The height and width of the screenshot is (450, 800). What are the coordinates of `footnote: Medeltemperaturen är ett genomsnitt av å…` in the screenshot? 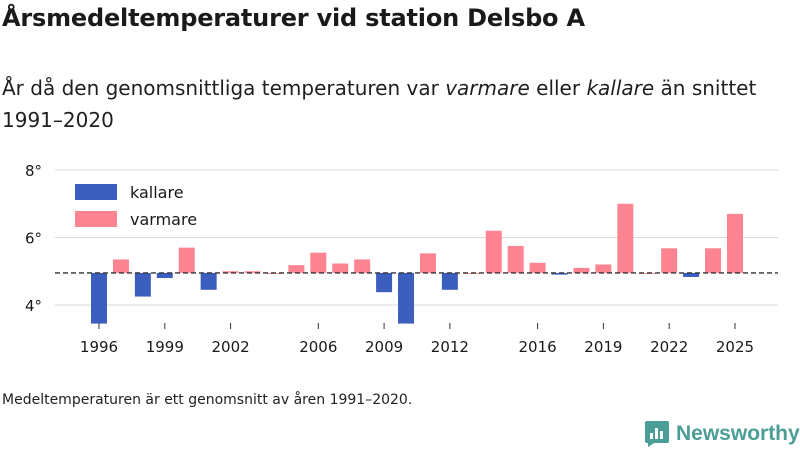 It's located at (207, 400).